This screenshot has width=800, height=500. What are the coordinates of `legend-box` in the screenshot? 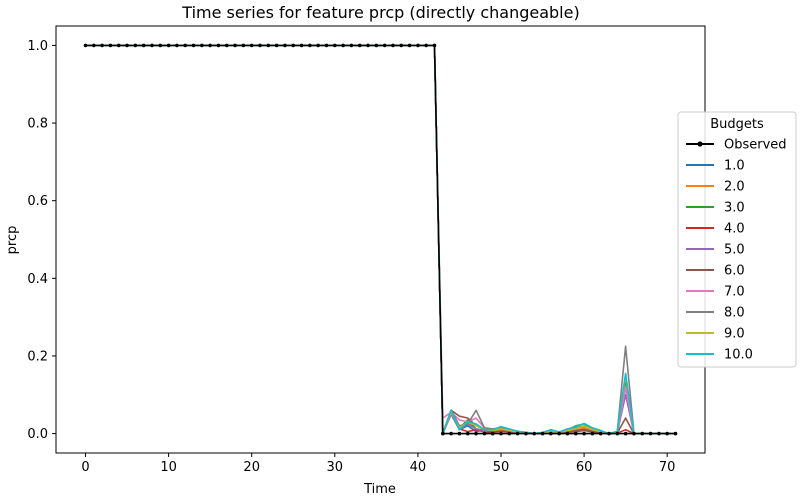 It's located at (737, 239).